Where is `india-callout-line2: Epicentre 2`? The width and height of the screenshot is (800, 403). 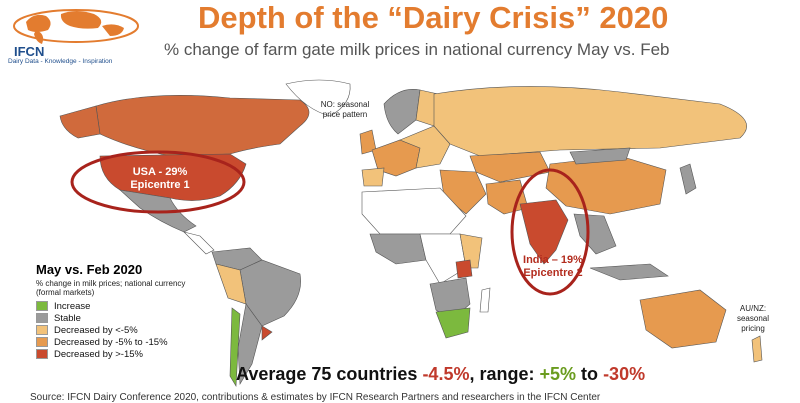
india-callout-line2: Epicentre 2 is located at coordinates (553, 273).